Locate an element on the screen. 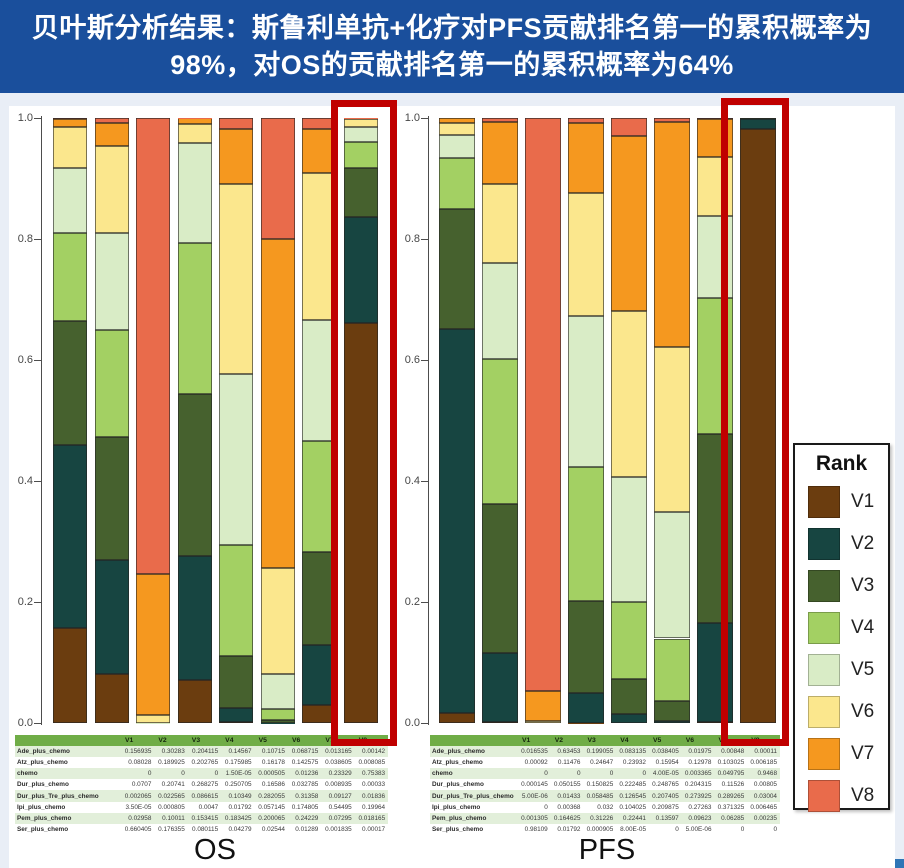  table-cell: 3.50E-05 is located at coordinates (138, 807).